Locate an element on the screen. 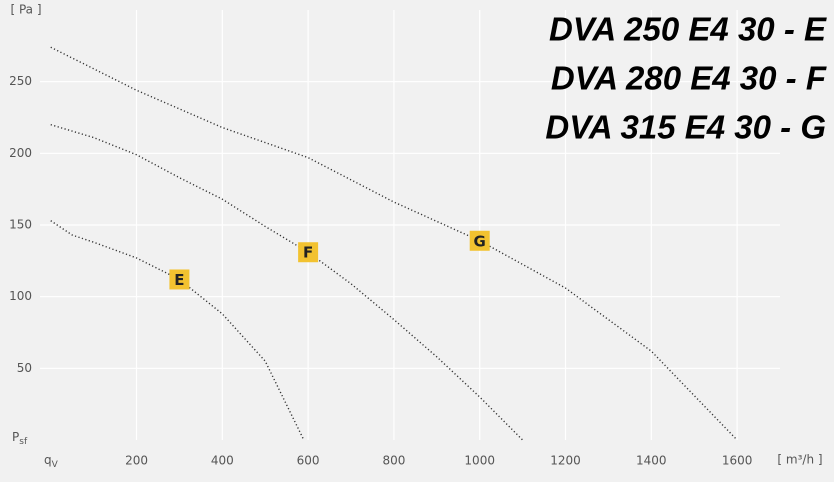 The width and height of the screenshot is (834, 482). x-tick-label: 800 is located at coordinates (393, 461).